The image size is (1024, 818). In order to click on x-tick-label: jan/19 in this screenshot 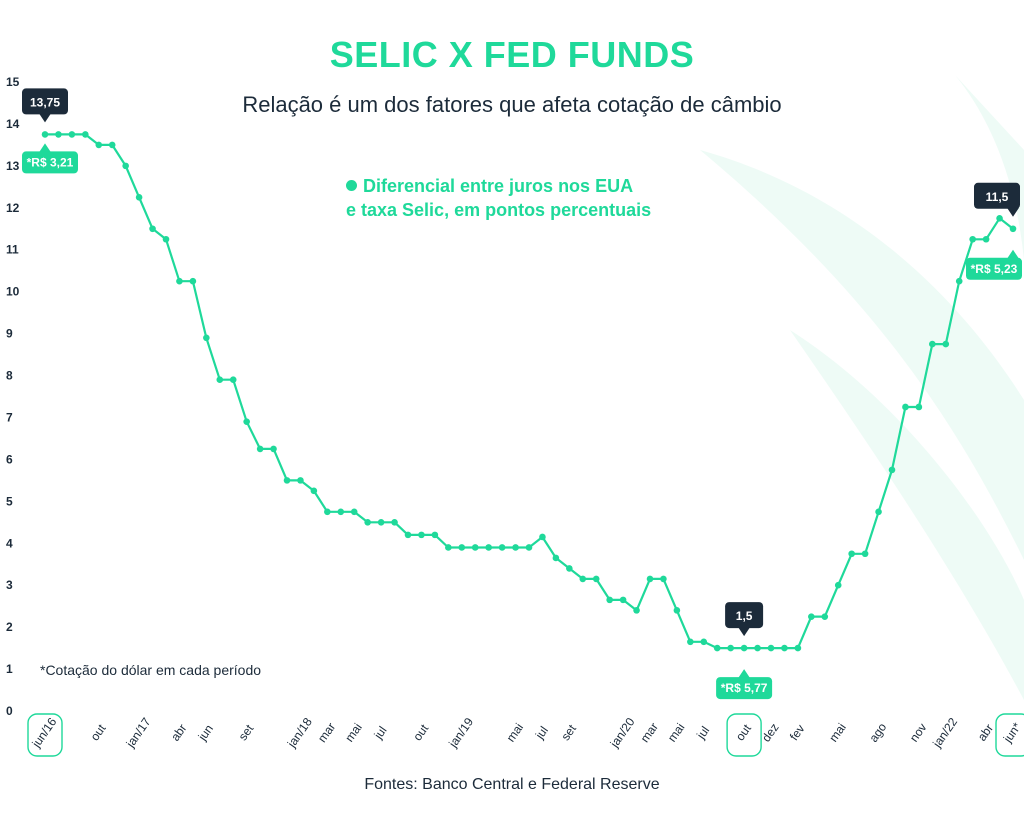, I will do `click(460, 733)`.